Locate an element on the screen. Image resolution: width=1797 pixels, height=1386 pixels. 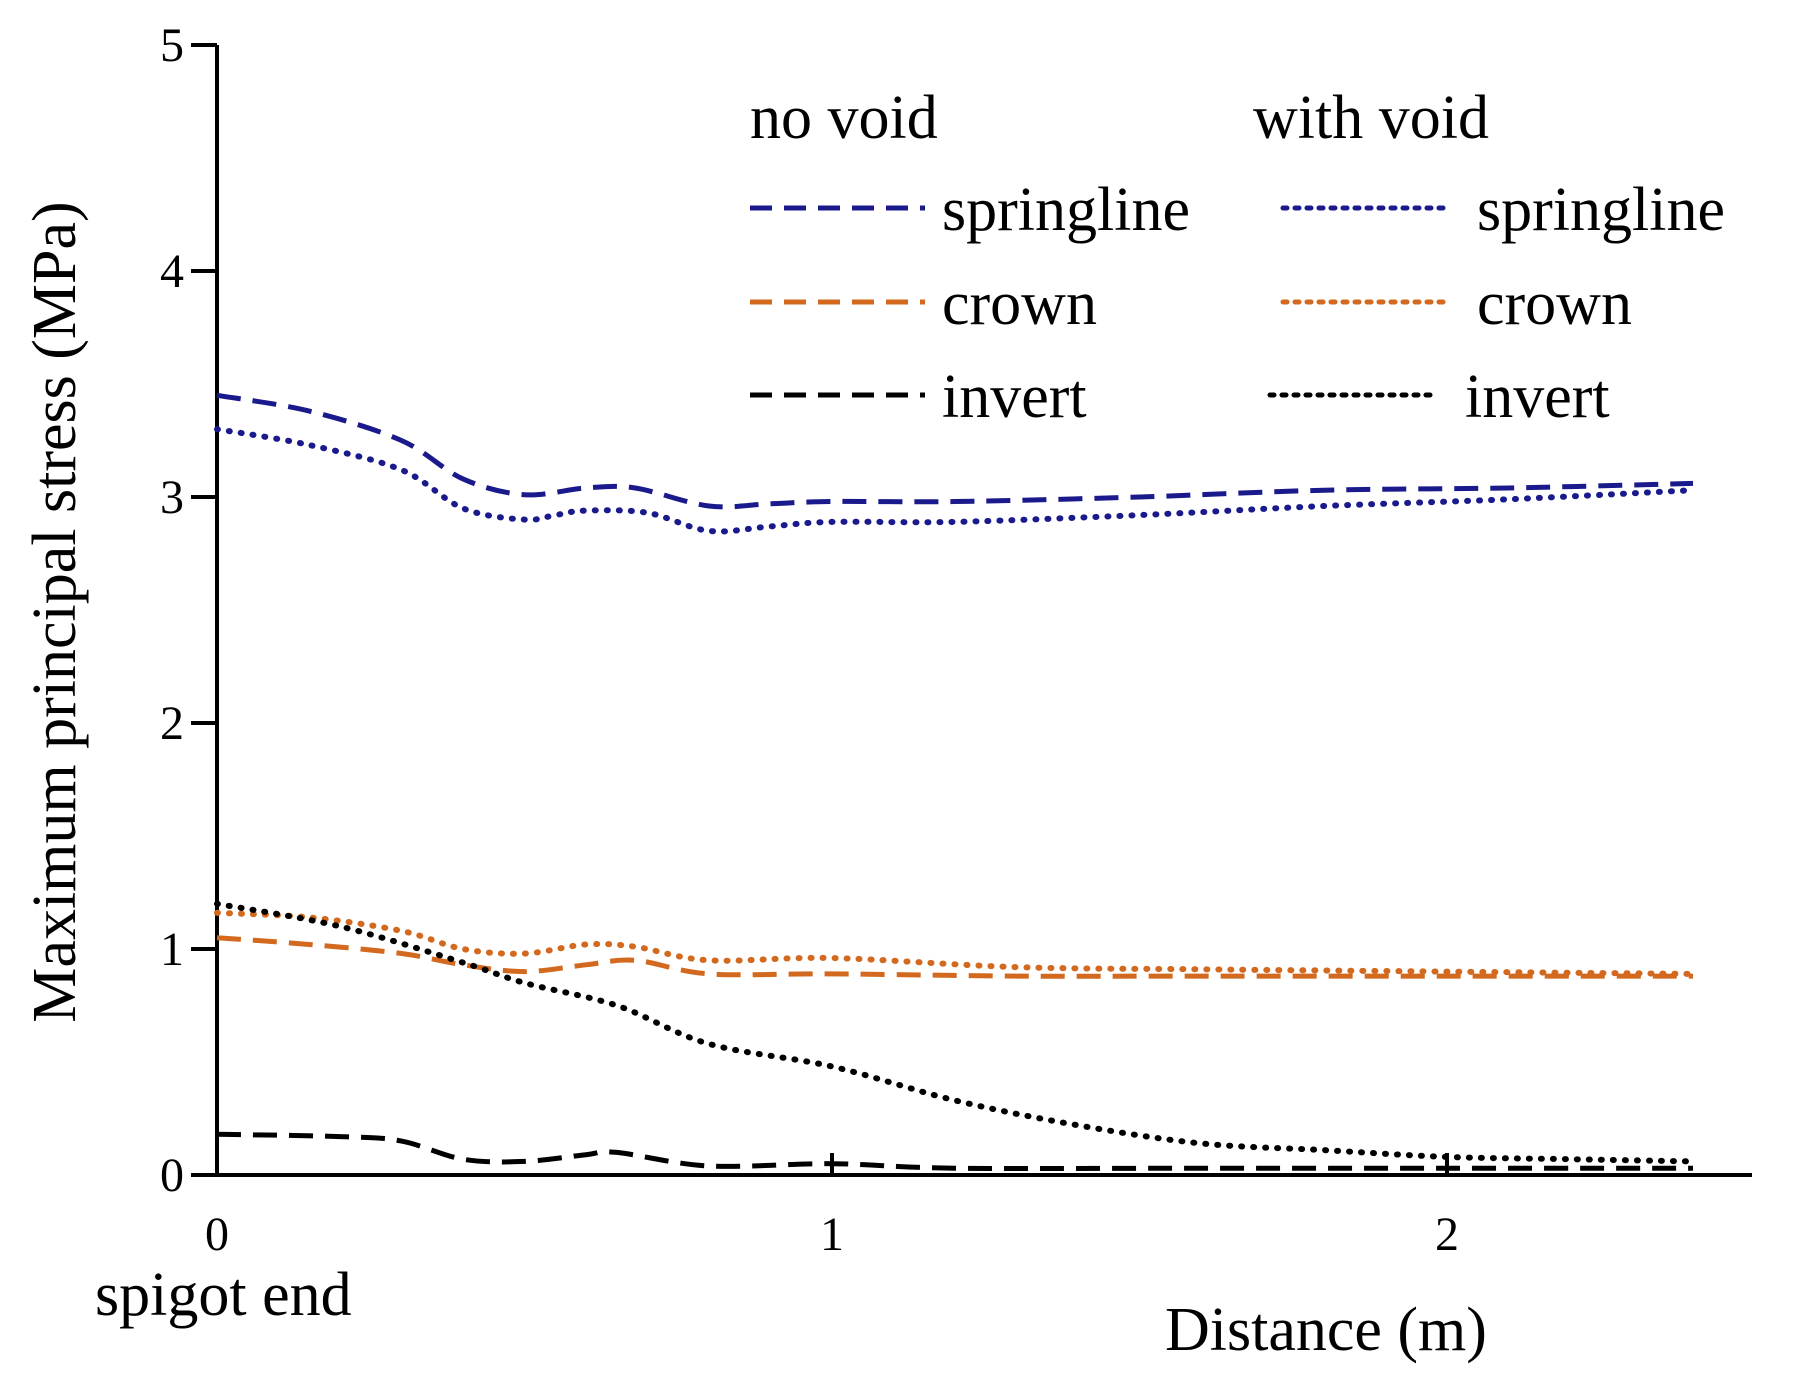
series-line-with-void-crown is located at coordinates (955, 943).